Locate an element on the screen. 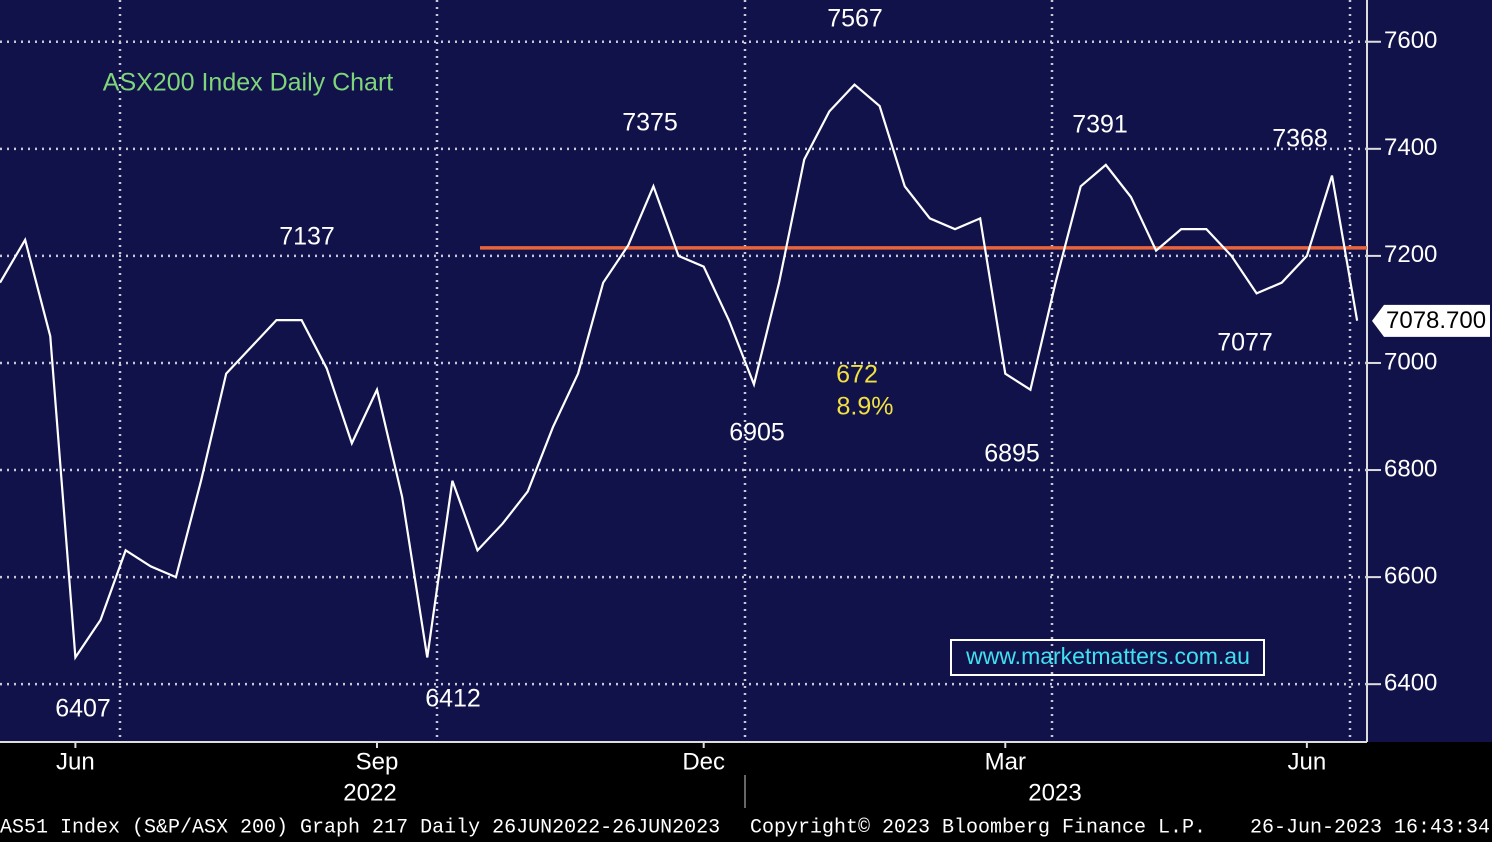  annotation: 6905 is located at coordinates (757, 433).